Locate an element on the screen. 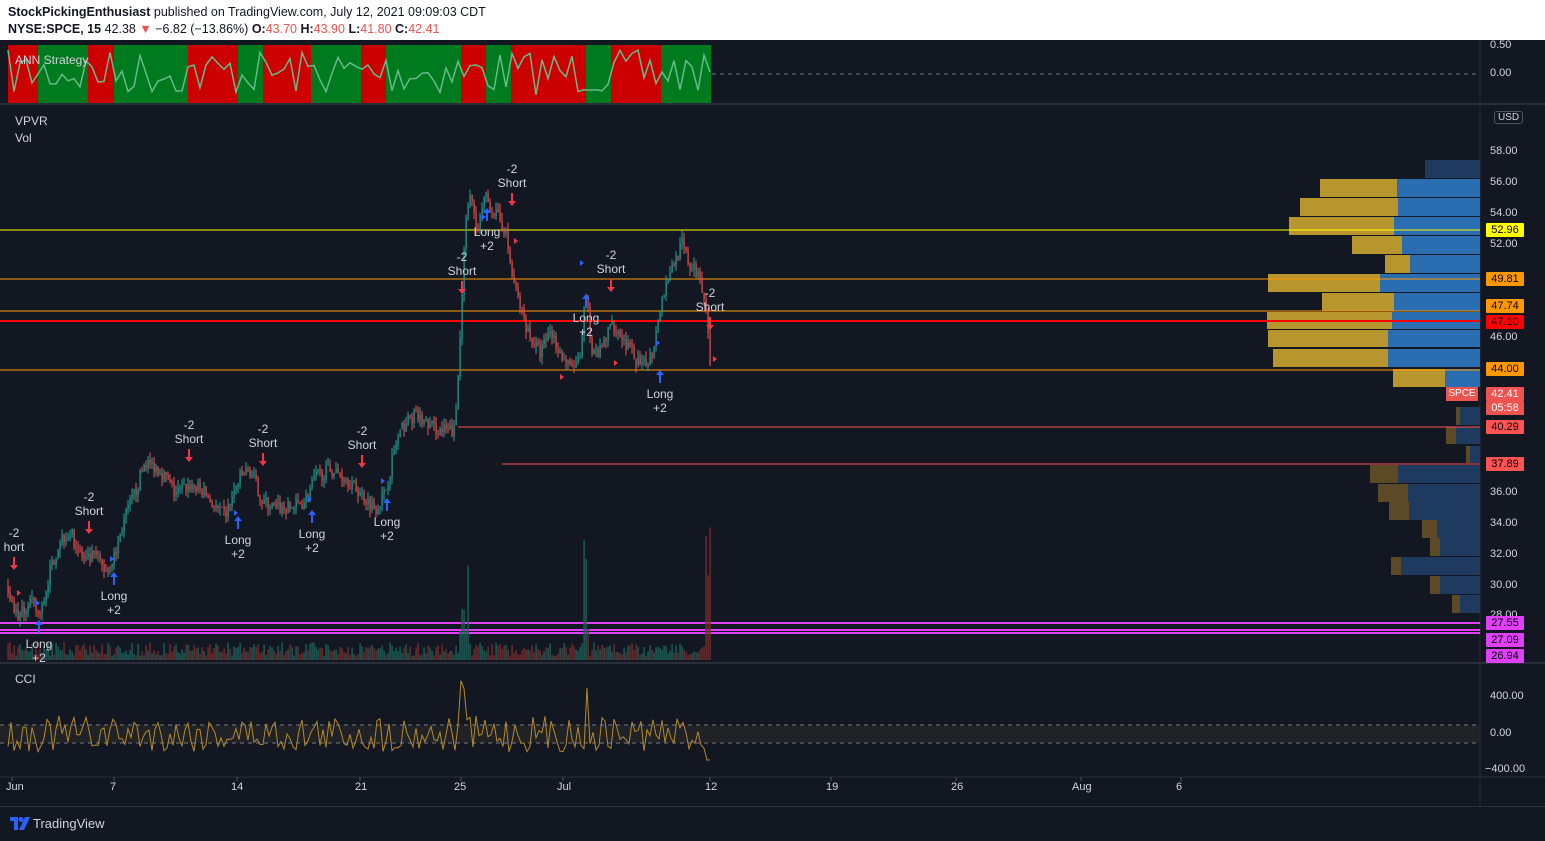 The image size is (1545, 841). signal-line-2: +2 is located at coordinates (238, 554).